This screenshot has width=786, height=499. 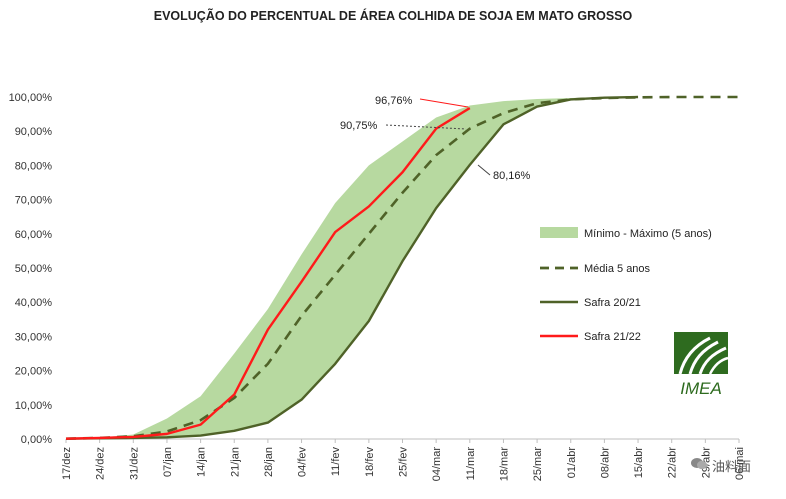 I want to click on legend-entry-label: Safra 20/21, so click(x=612, y=303).